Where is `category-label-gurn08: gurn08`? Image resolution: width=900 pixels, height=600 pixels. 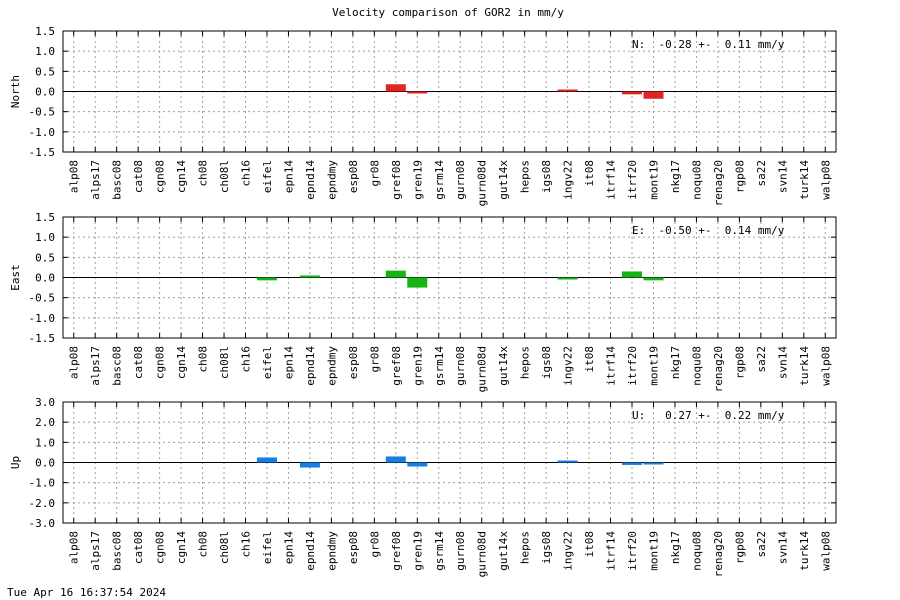
category-label-gurn08: gurn08 is located at coordinates (460, 551).